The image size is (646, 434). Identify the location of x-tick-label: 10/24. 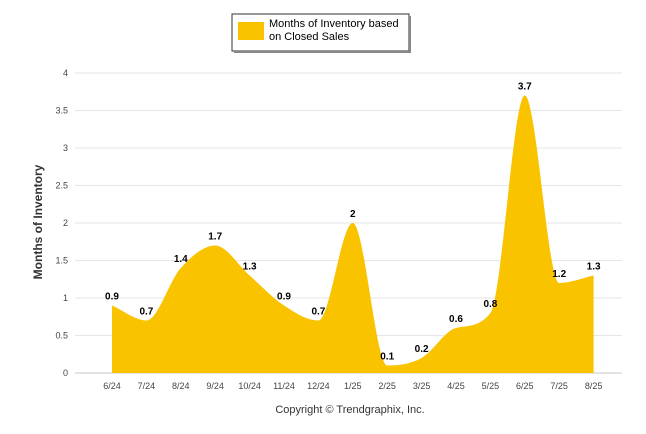
(249, 386).